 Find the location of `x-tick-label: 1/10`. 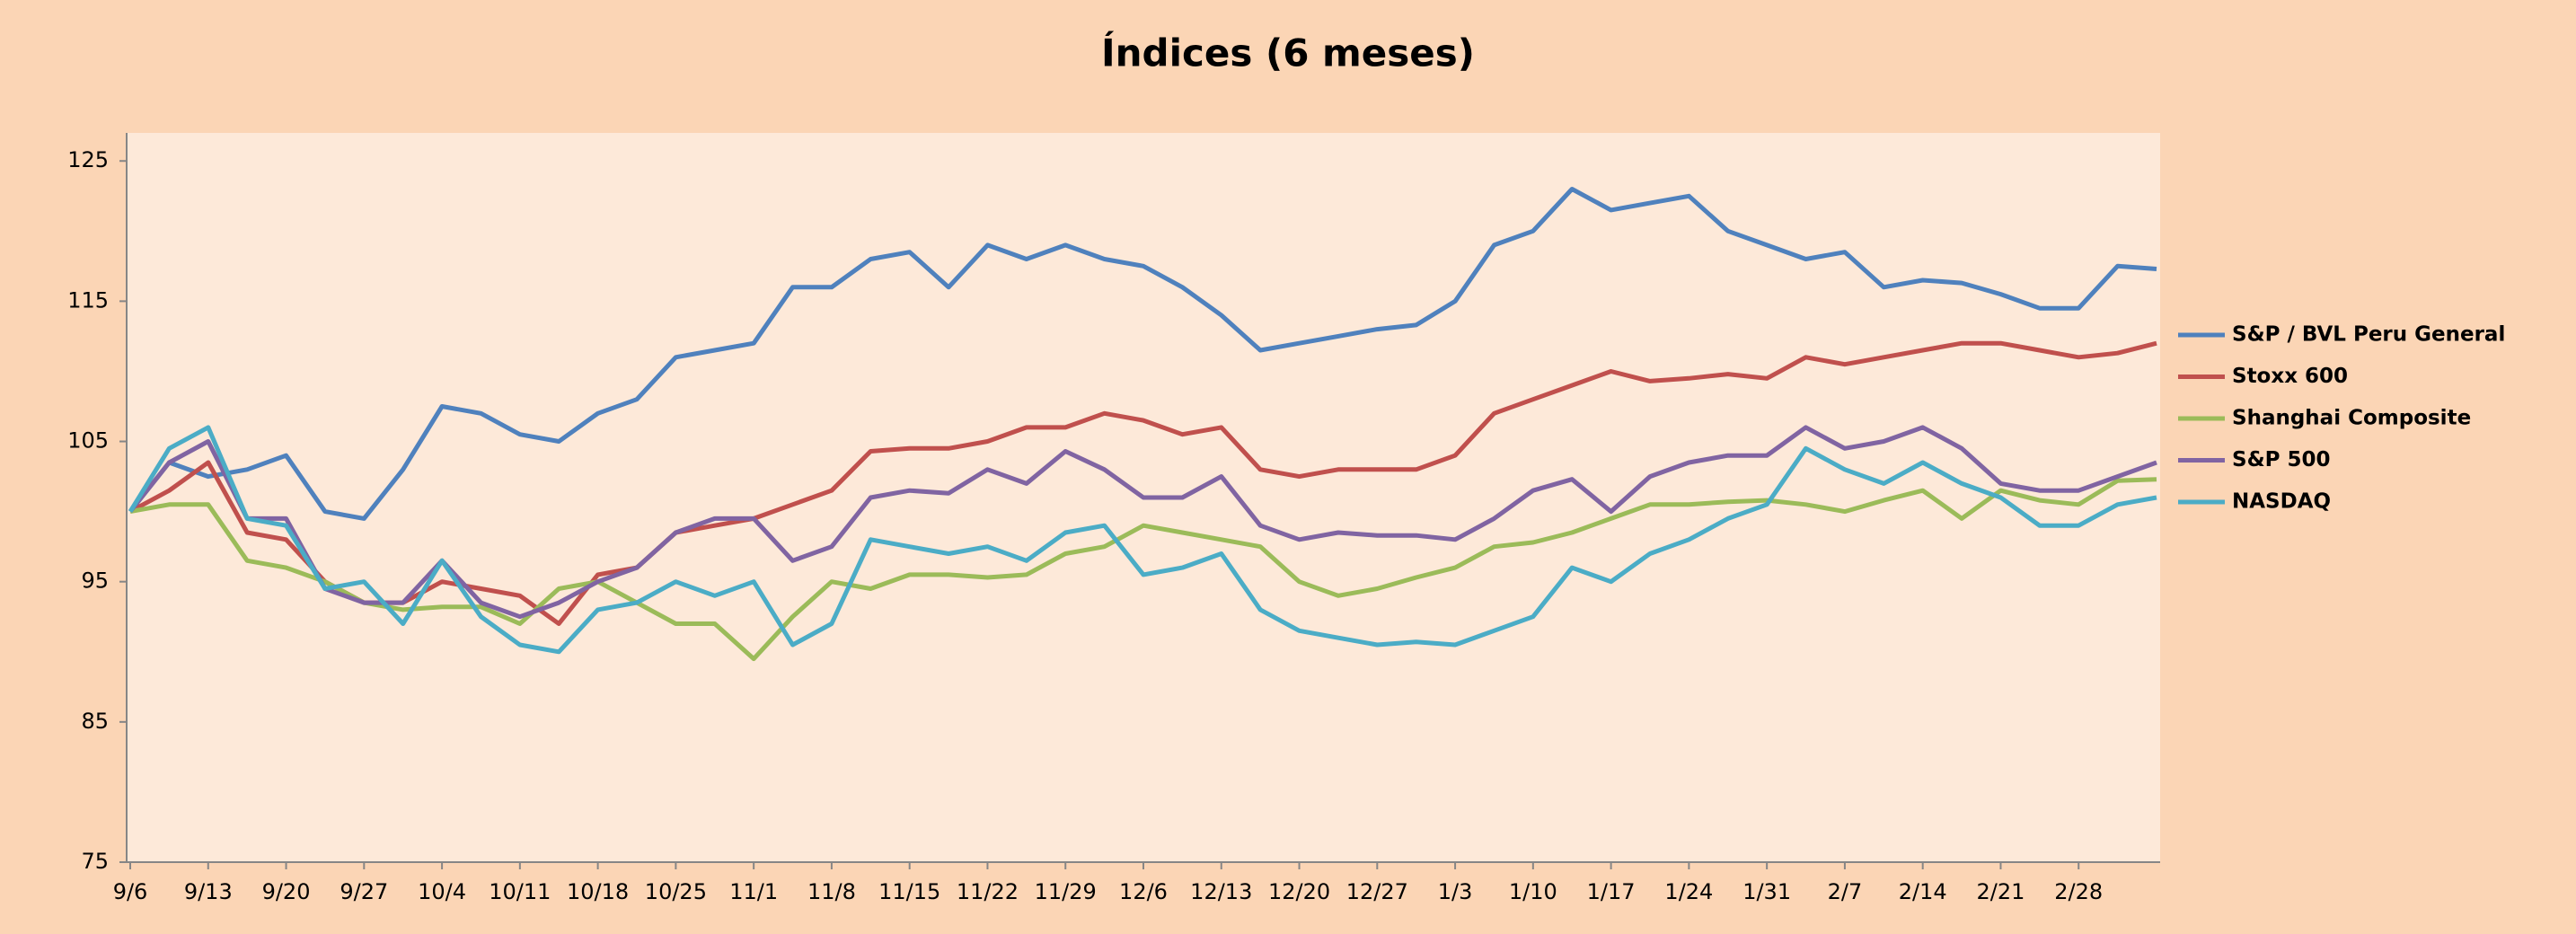

x-tick-label: 1/10 is located at coordinates (1533, 891).